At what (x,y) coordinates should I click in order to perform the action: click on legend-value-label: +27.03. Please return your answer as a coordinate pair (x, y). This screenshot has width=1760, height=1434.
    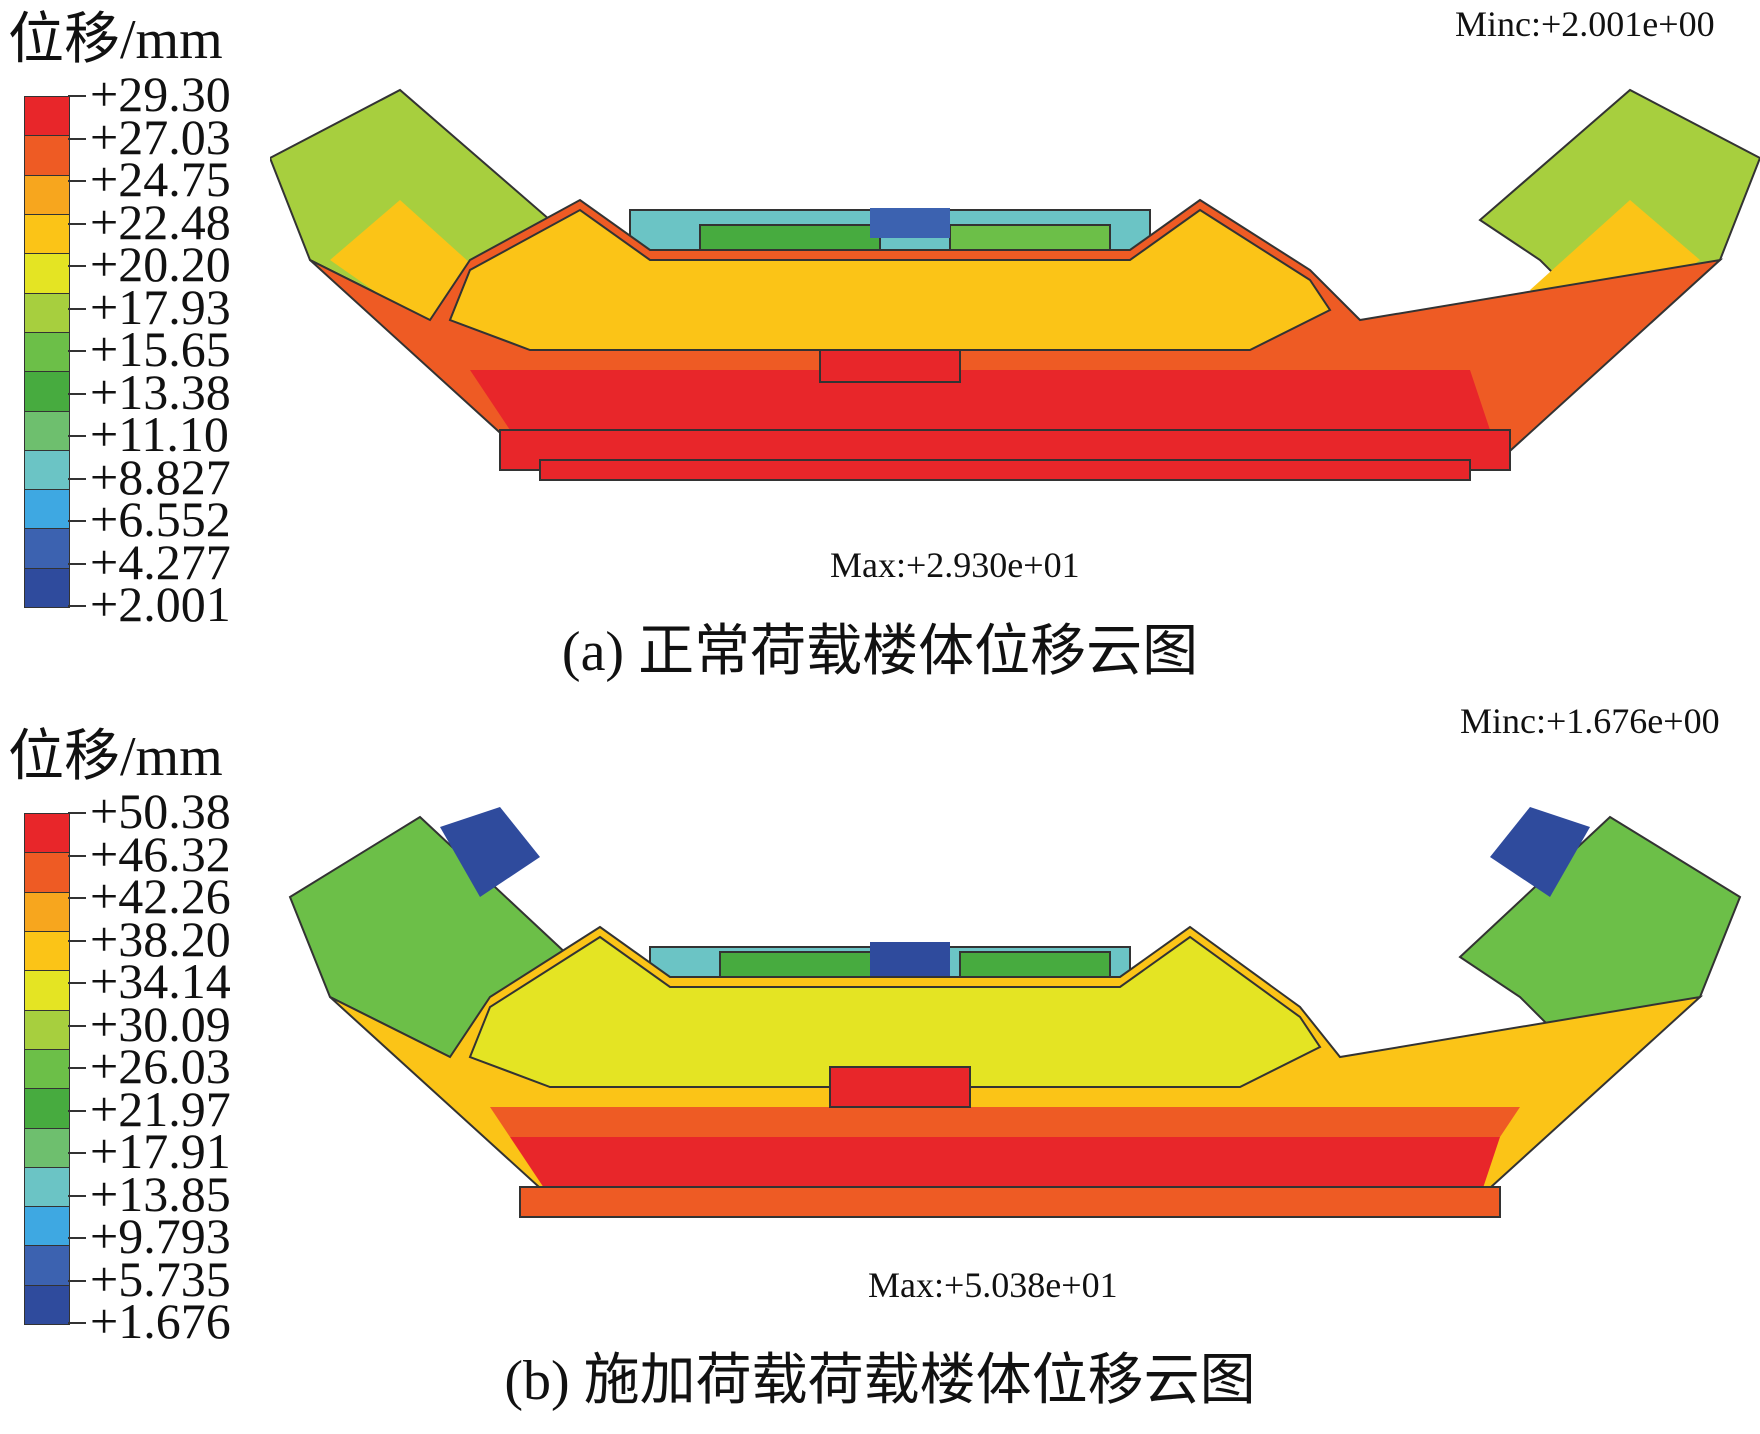
    Looking at the image, I should click on (160, 136).